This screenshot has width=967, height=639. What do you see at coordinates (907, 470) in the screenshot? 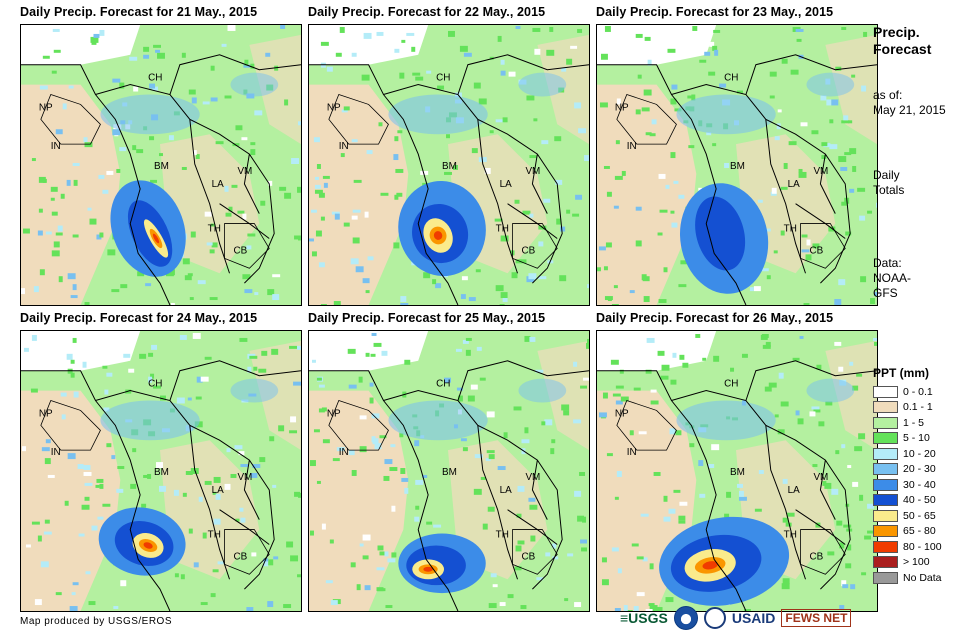
I see `legend-item: 20 - 30` at bounding box center [907, 470].